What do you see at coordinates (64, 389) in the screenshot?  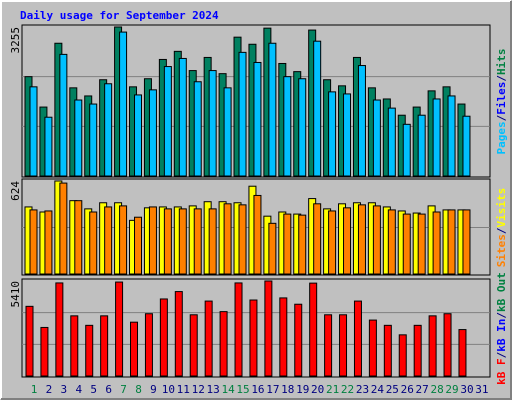 I see `x-tick-label: 3` at bounding box center [64, 389].